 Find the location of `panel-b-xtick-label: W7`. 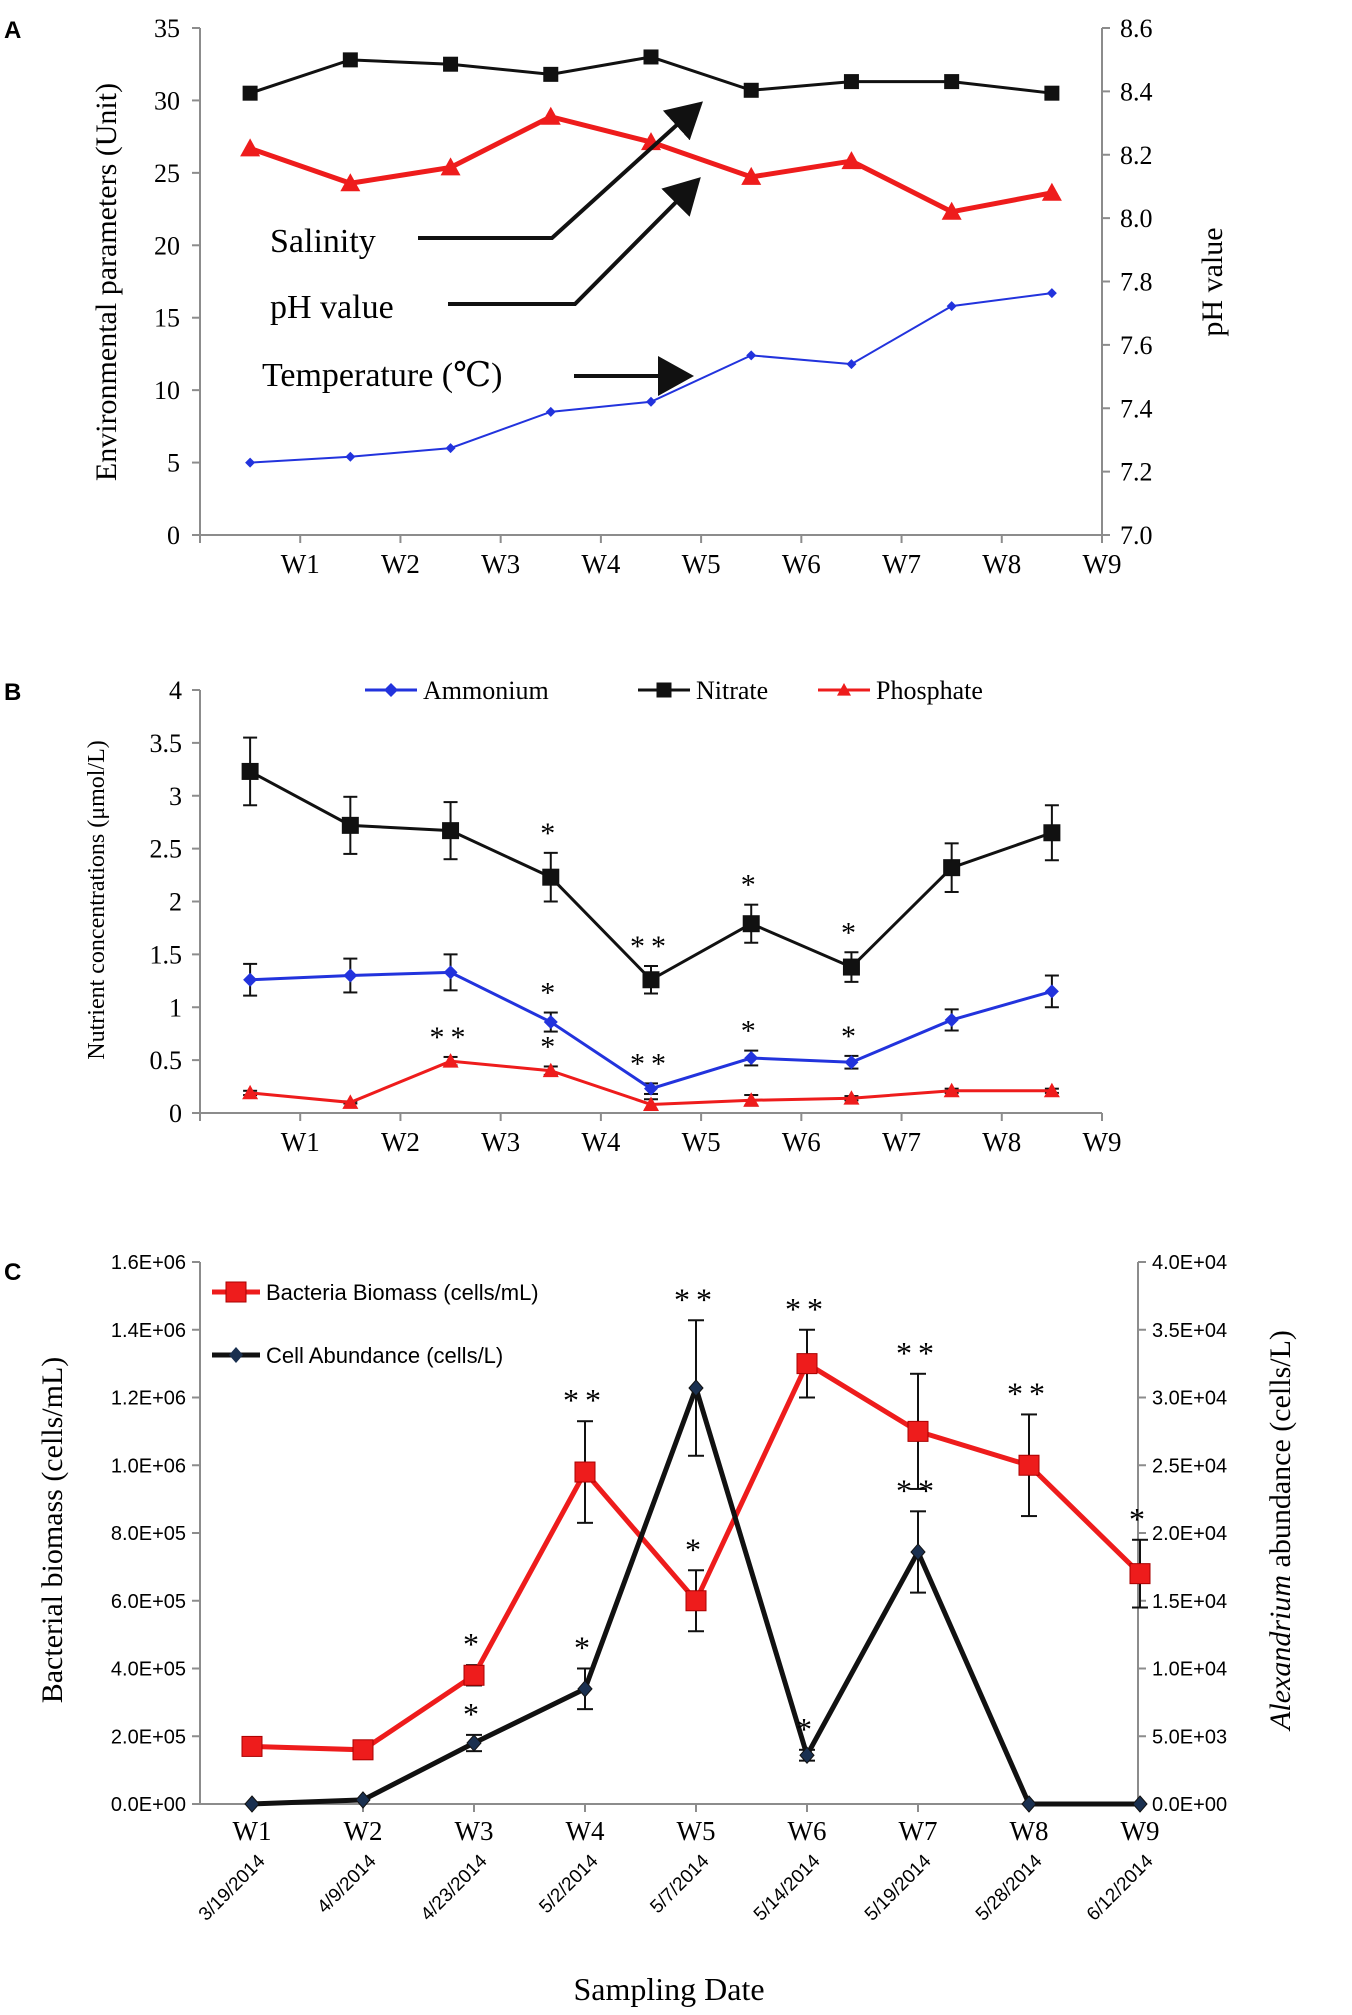

panel-b-xtick-label: W7 is located at coordinates (901, 1142).